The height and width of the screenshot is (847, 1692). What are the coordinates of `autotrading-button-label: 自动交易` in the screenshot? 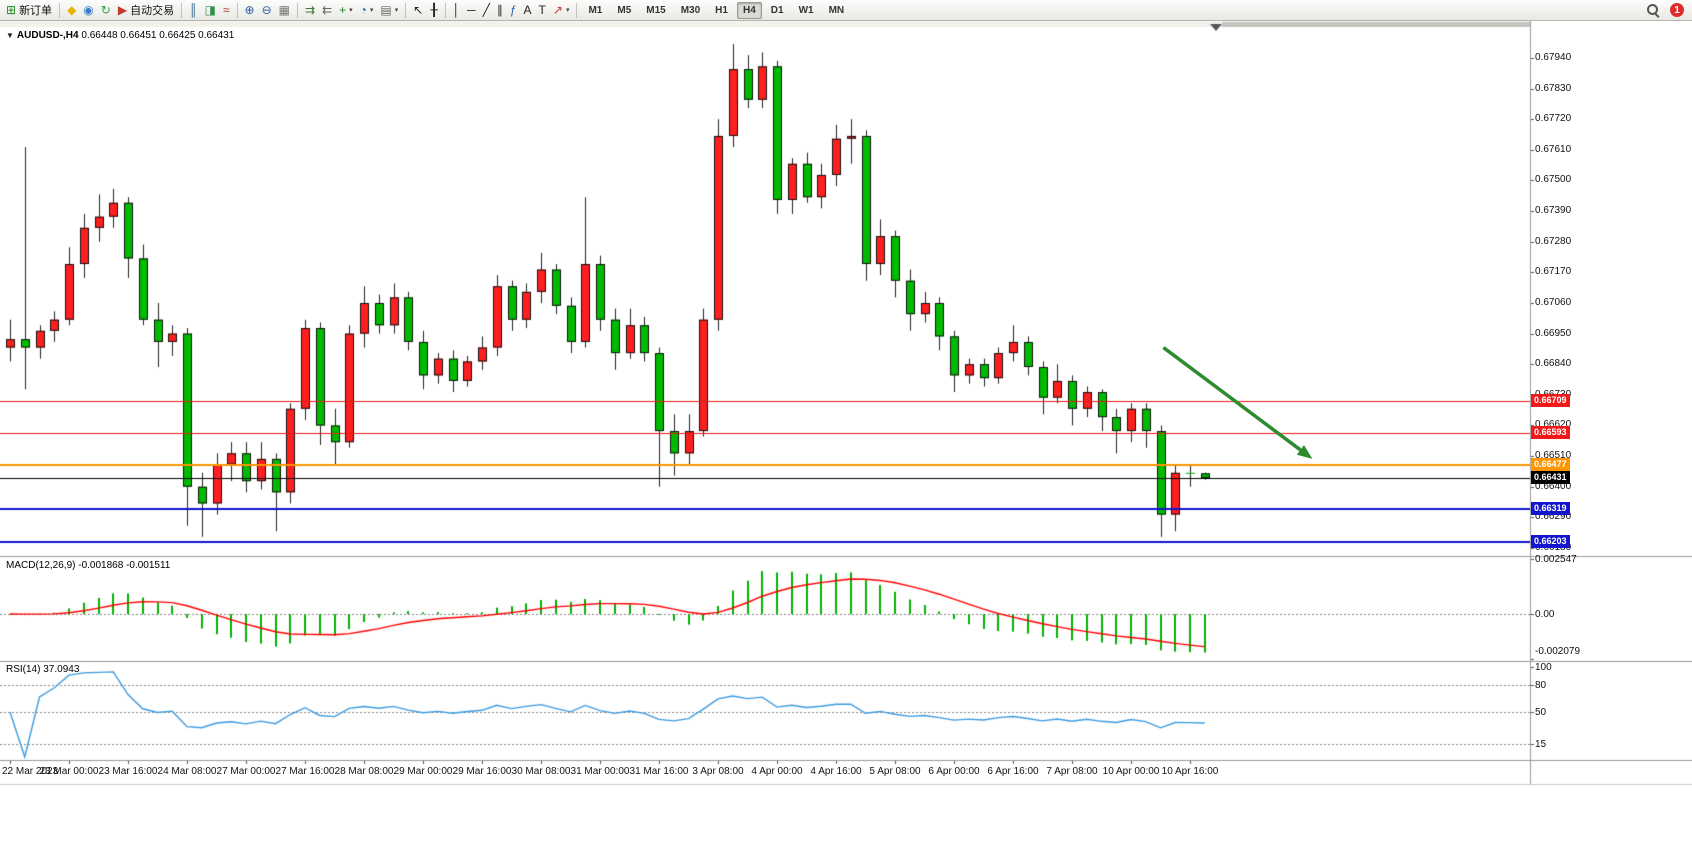 It's located at (152, 11).